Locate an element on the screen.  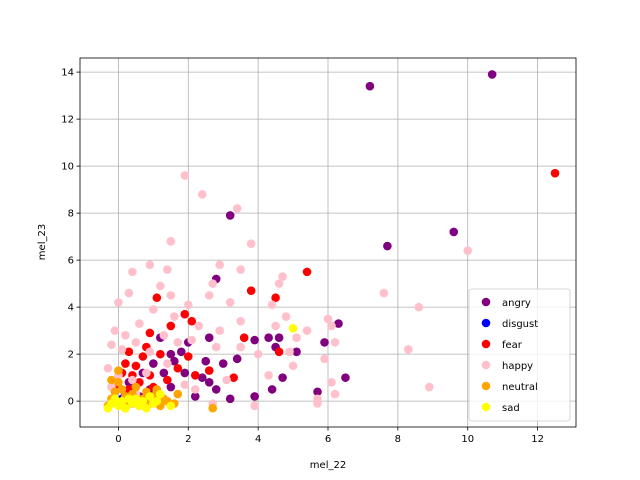
legend-label-neutral: neutral is located at coordinates (520, 387).